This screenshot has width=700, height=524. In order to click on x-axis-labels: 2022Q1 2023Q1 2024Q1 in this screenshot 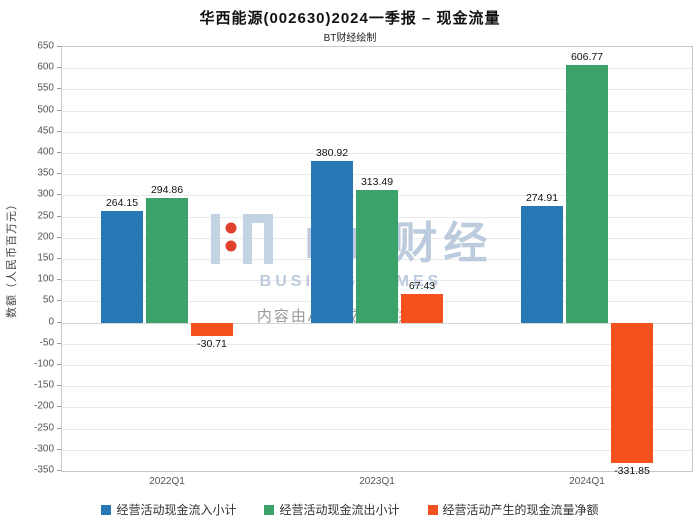, I will do `click(377, 483)`.